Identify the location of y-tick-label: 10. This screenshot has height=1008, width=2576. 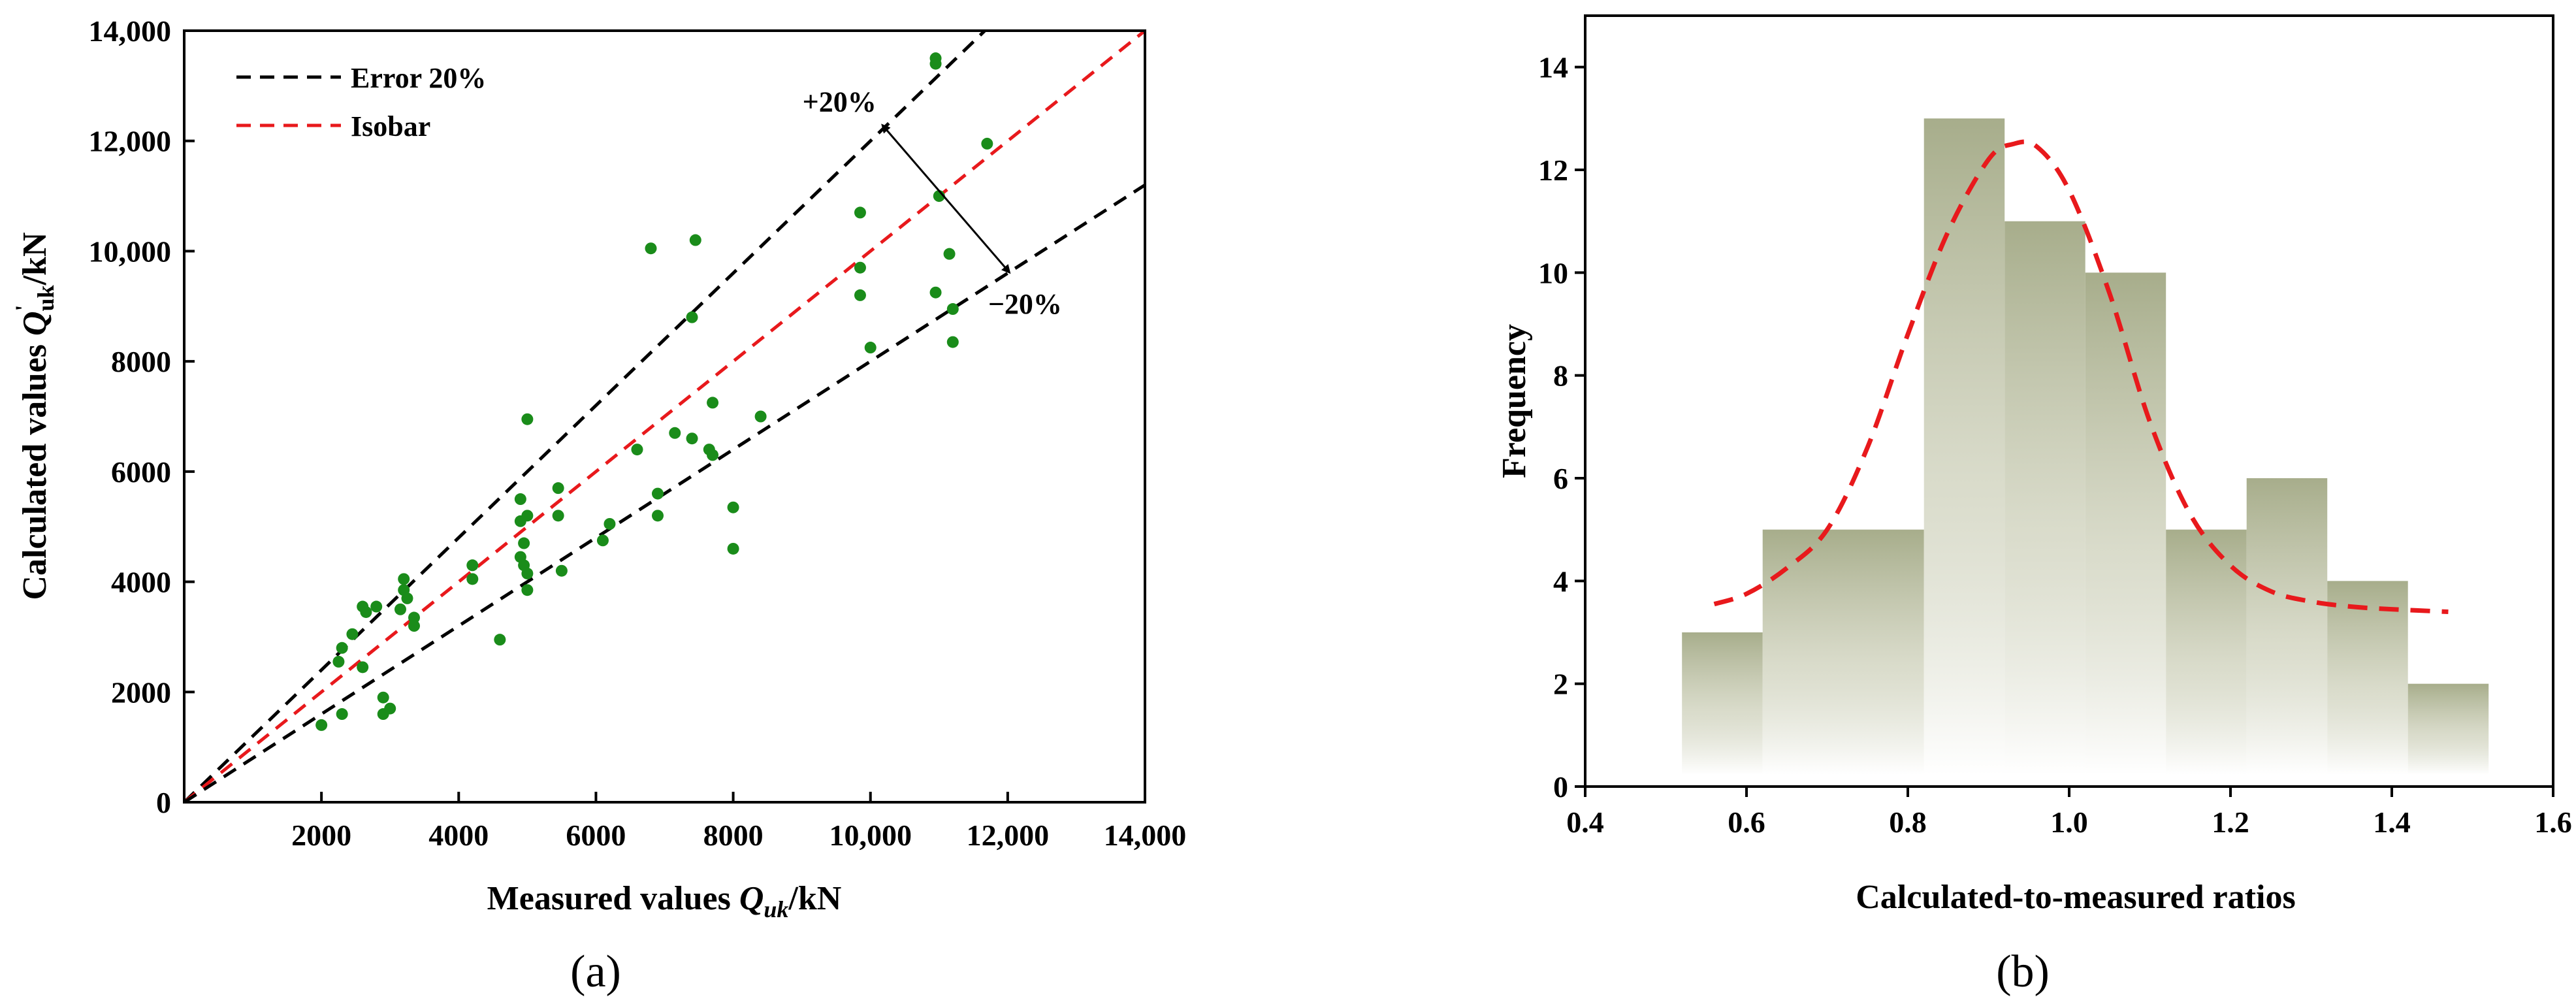
(1553, 272).